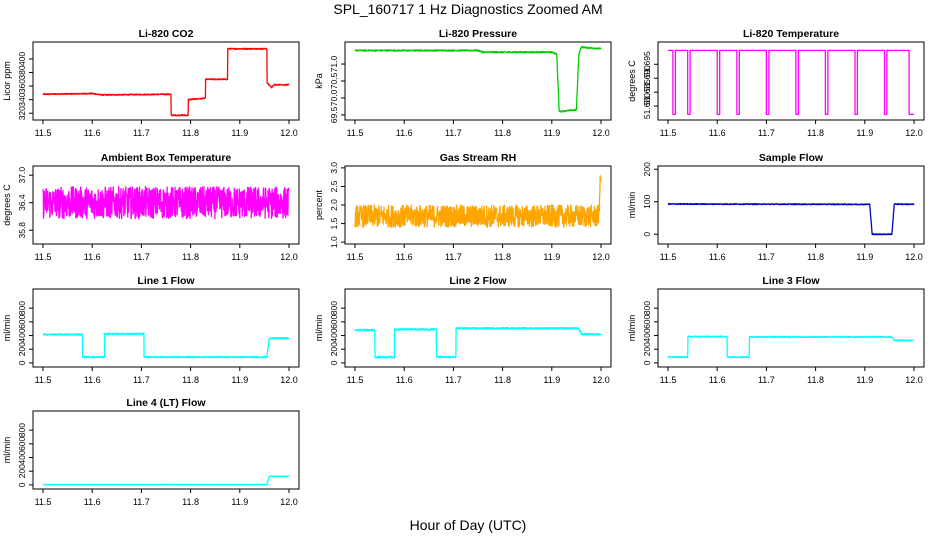 The width and height of the screenshot is (936, 540). Describe the element at coordinates (7, 205) in the screenshot. I see `y-axis-label: degrees C` at that location.